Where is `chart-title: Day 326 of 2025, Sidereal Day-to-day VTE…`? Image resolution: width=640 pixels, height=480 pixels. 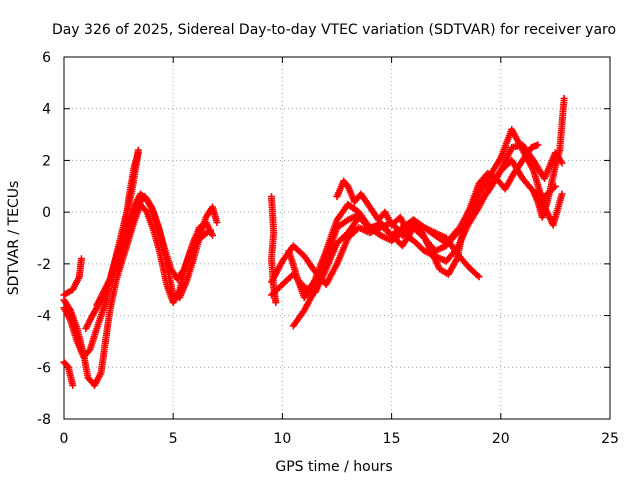 chart-title: Day 326 of 2025, Sidereal Day-to-day VTE… is located at coordinates (334, 30).